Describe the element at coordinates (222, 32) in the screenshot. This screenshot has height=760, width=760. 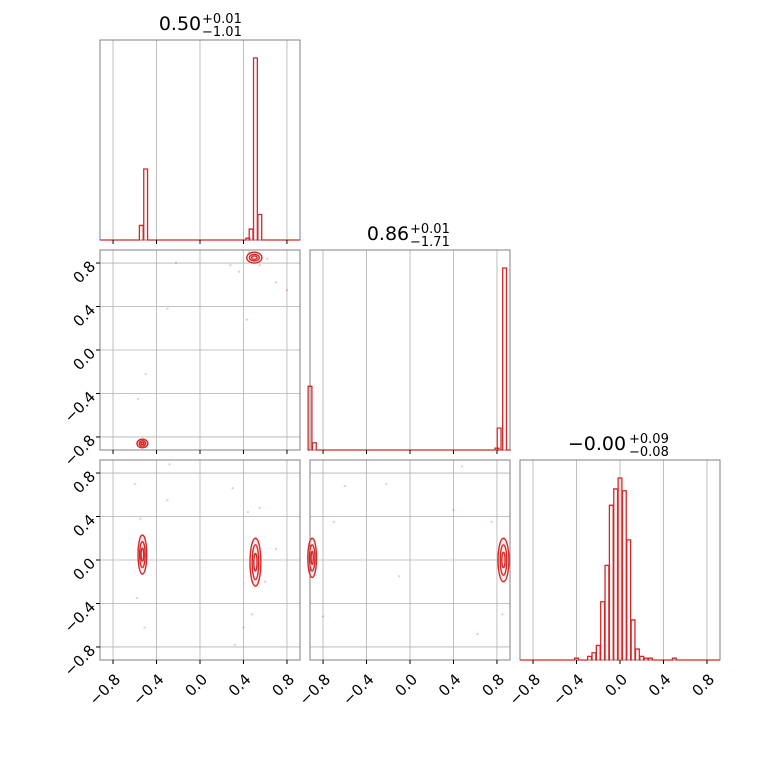
I see `title-0-minus: −1.01` at that location.